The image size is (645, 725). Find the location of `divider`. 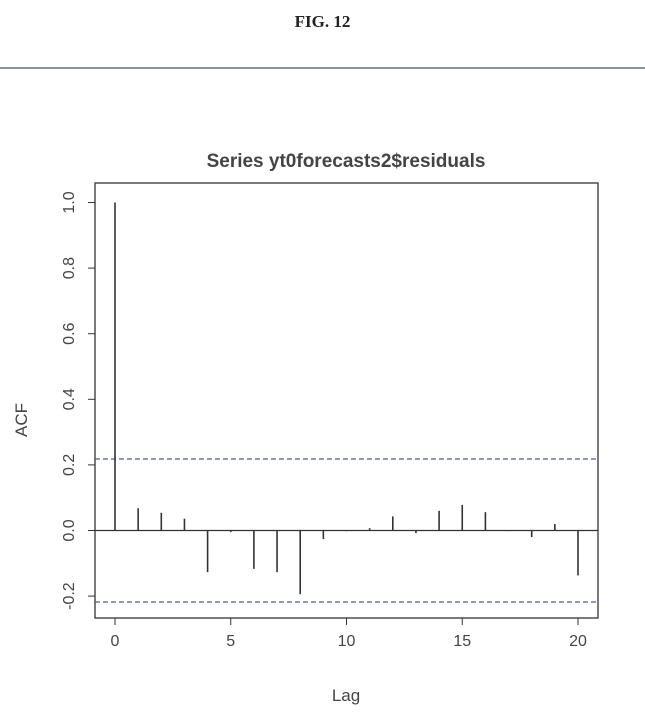

divider is located at coordinates (322, 68).